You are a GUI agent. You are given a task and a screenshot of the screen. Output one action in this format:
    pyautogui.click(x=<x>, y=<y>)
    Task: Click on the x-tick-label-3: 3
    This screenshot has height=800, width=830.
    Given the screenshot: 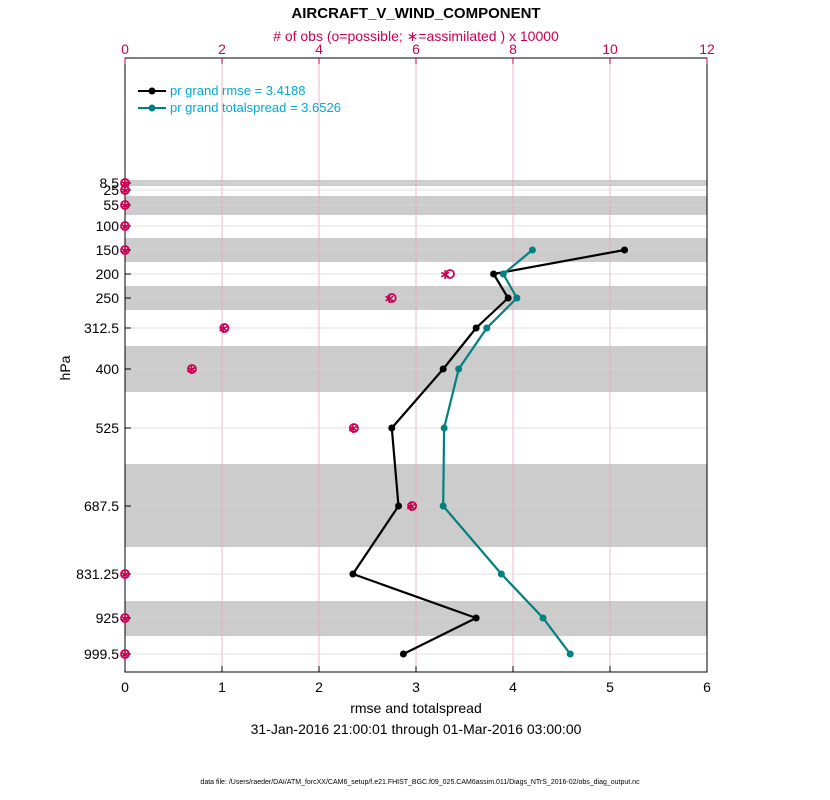 What is the action you would take?
    pyautogui.click(x=416, y=687)
    